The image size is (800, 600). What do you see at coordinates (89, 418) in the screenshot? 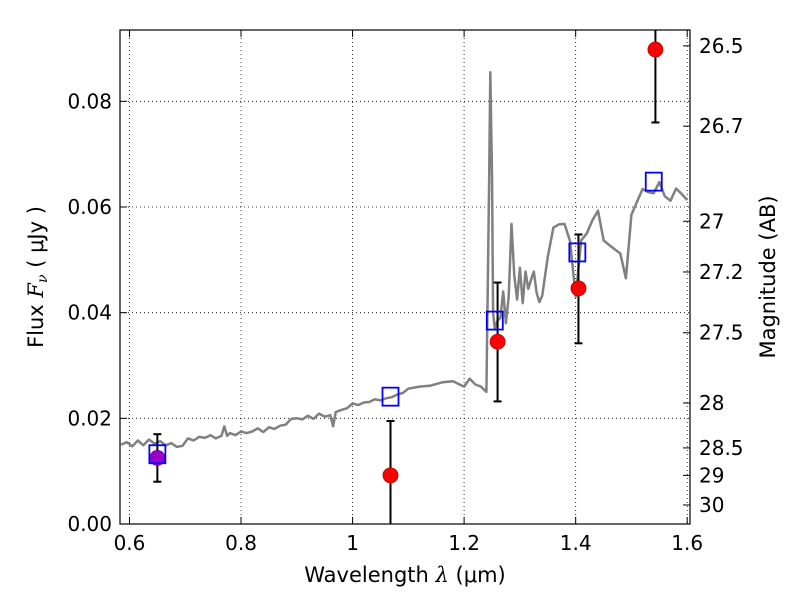
I see `y-tick-label: 0.02` at bounding box center [89, 418].